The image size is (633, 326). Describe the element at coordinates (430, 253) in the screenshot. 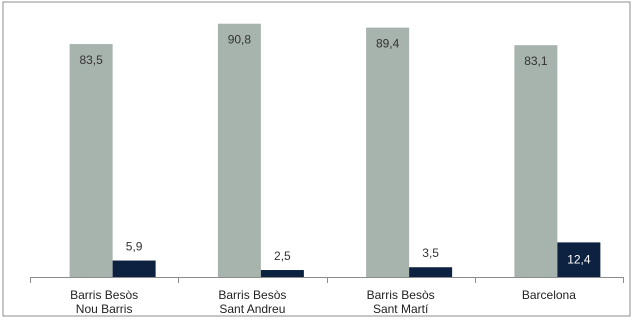

I see `data-label-series2-3: 3,5` at that location.